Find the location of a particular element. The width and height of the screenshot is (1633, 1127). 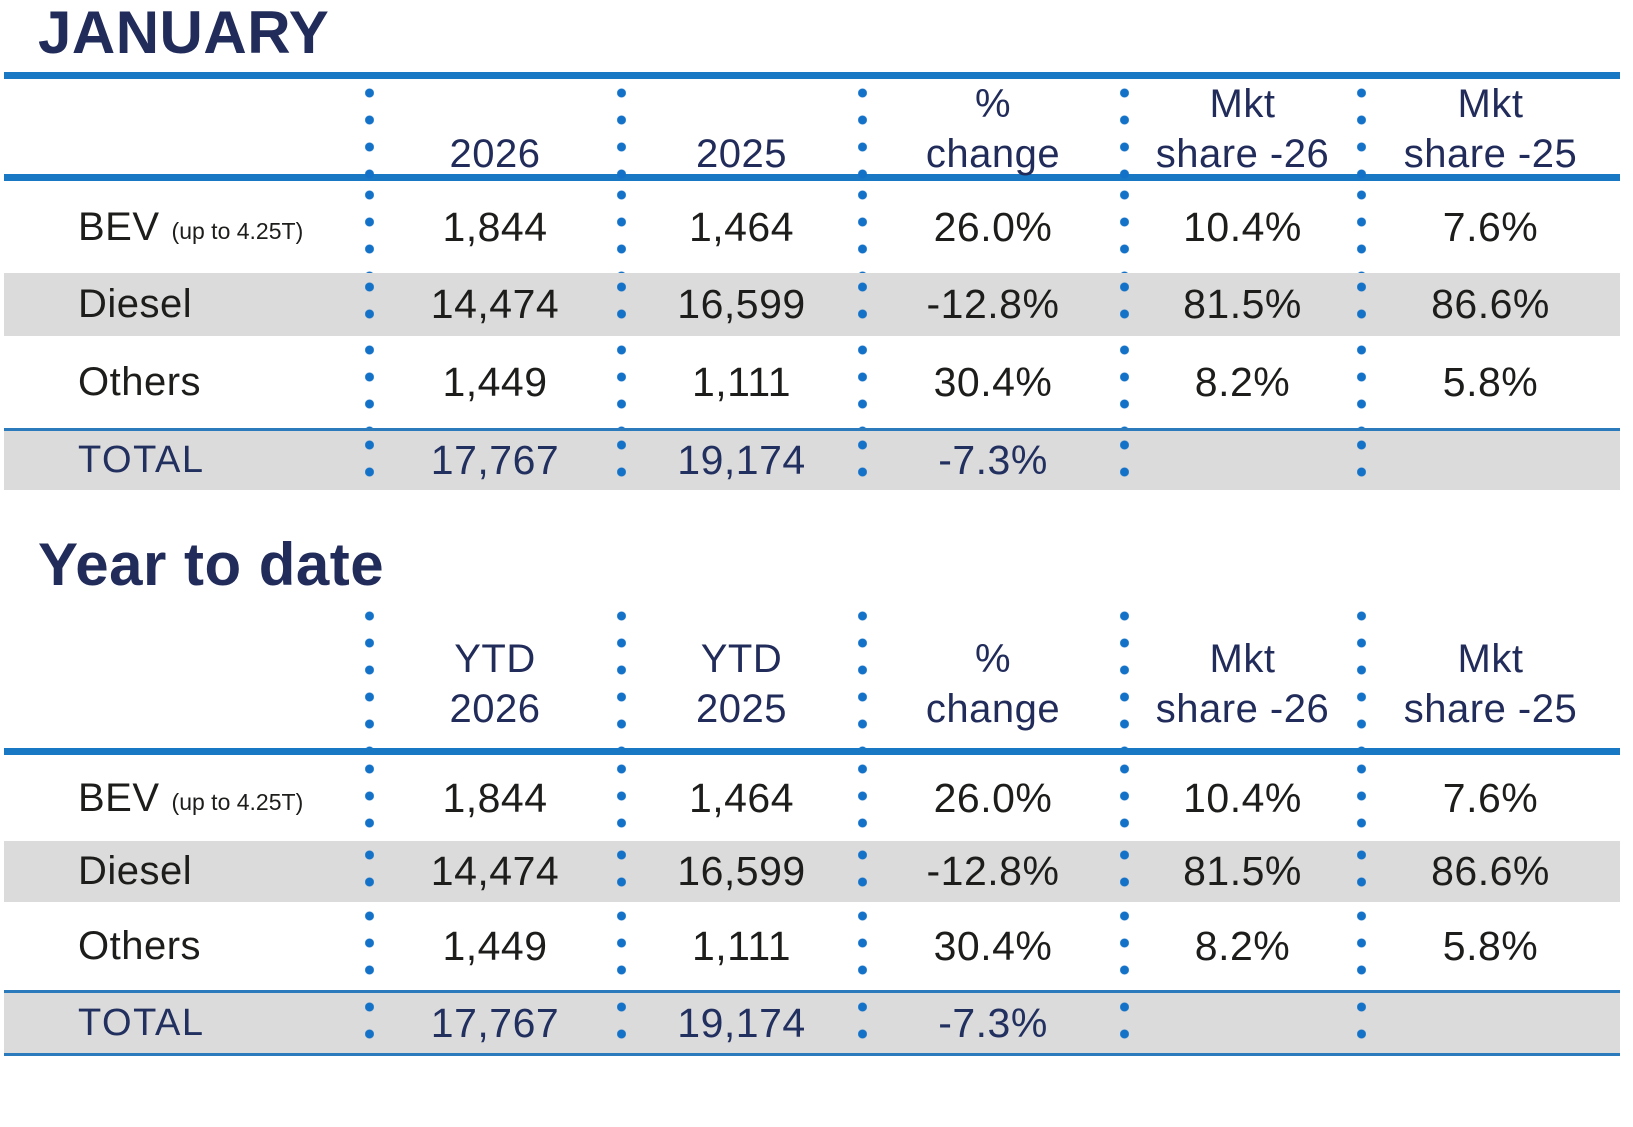

value-cell-ytd-2025: 1,111 is located at coordinates (739, 946).